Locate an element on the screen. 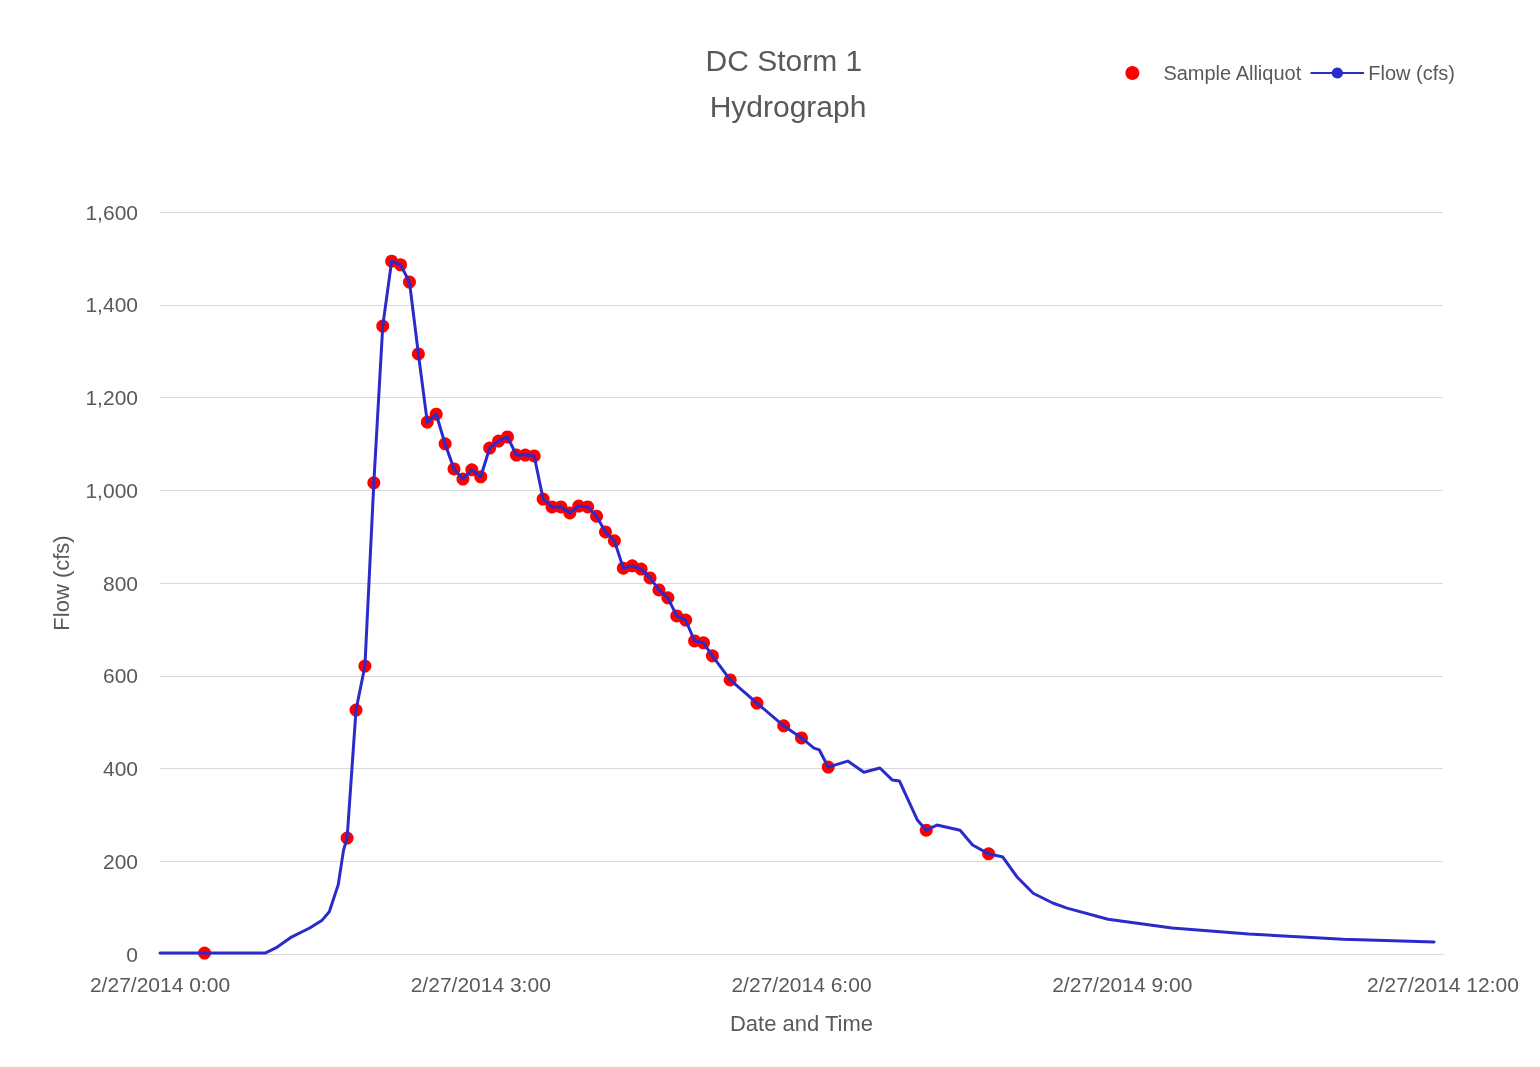  y-tick-label: 600 is located at coordinates (120, 676).